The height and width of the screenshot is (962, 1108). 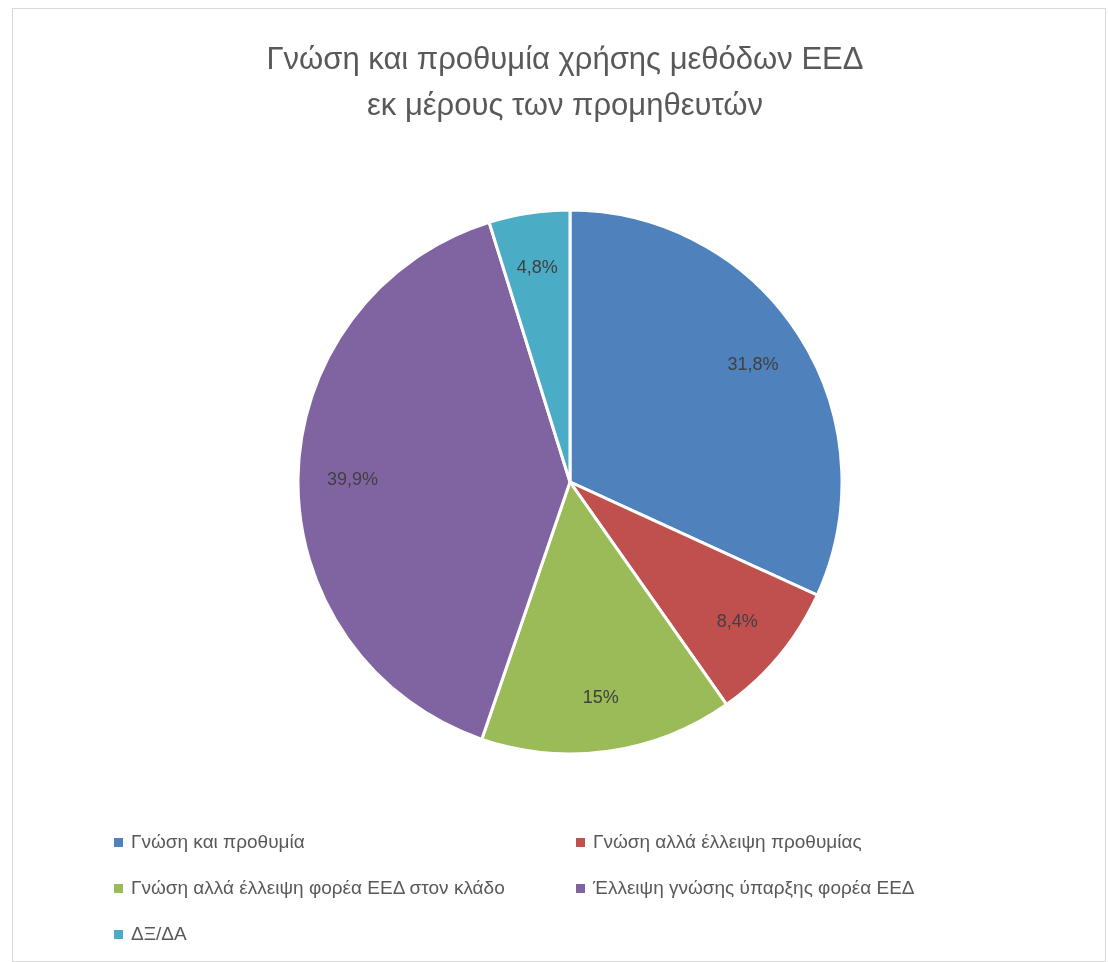 What do you see at coordinates (727, 842) in the screenshot?
I see `legend-label: Γνώση αλλά έλλειψη προθυμίας` at bounding box center [727, 842].